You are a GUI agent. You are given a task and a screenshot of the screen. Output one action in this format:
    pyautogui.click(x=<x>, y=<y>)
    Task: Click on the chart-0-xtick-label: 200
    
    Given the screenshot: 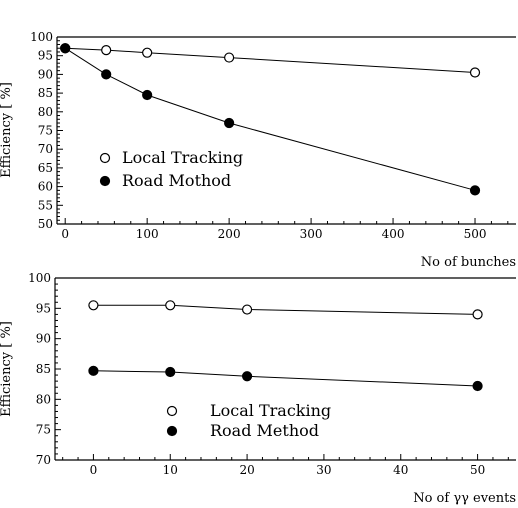 What is the action you would take?
    pyautogui.click(x=229, y=234)
    